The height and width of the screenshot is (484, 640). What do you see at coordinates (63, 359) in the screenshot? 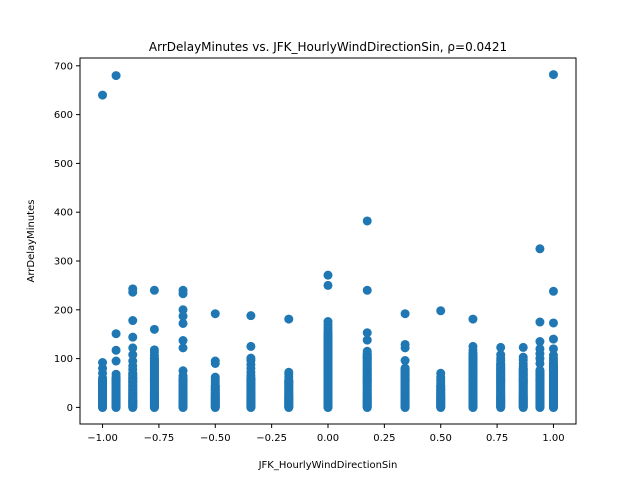
I see `y-tick-label: 100` at bounding box center [63, 359].